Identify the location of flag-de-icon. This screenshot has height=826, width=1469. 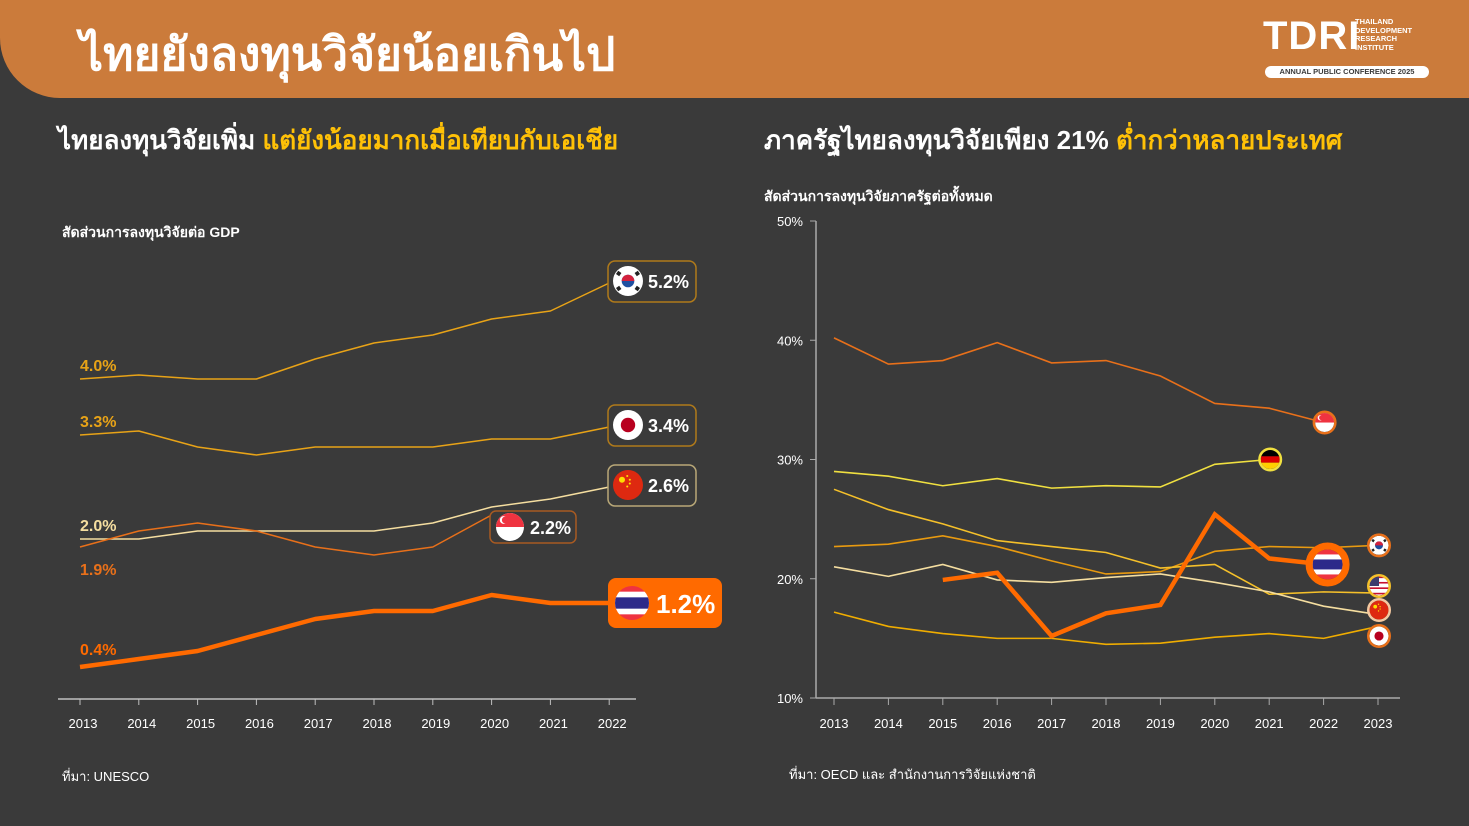
(1270, 459).